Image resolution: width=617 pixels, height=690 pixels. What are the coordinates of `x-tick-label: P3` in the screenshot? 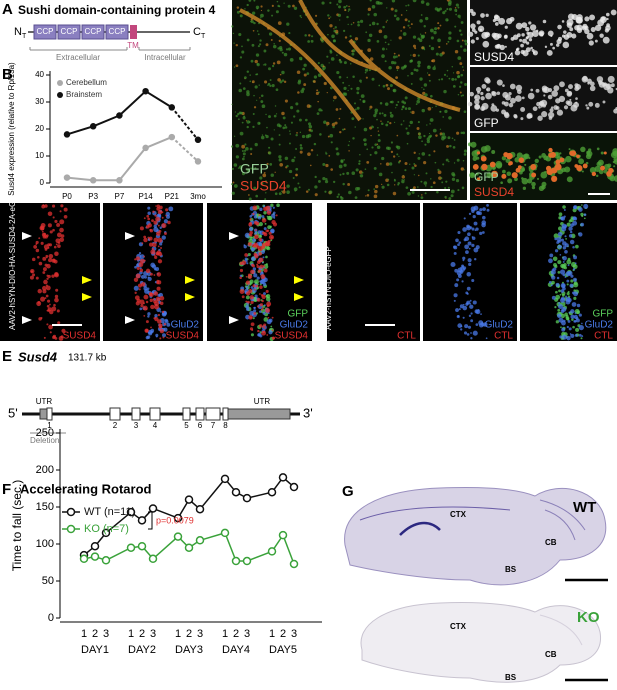 It's located at (93, 196).